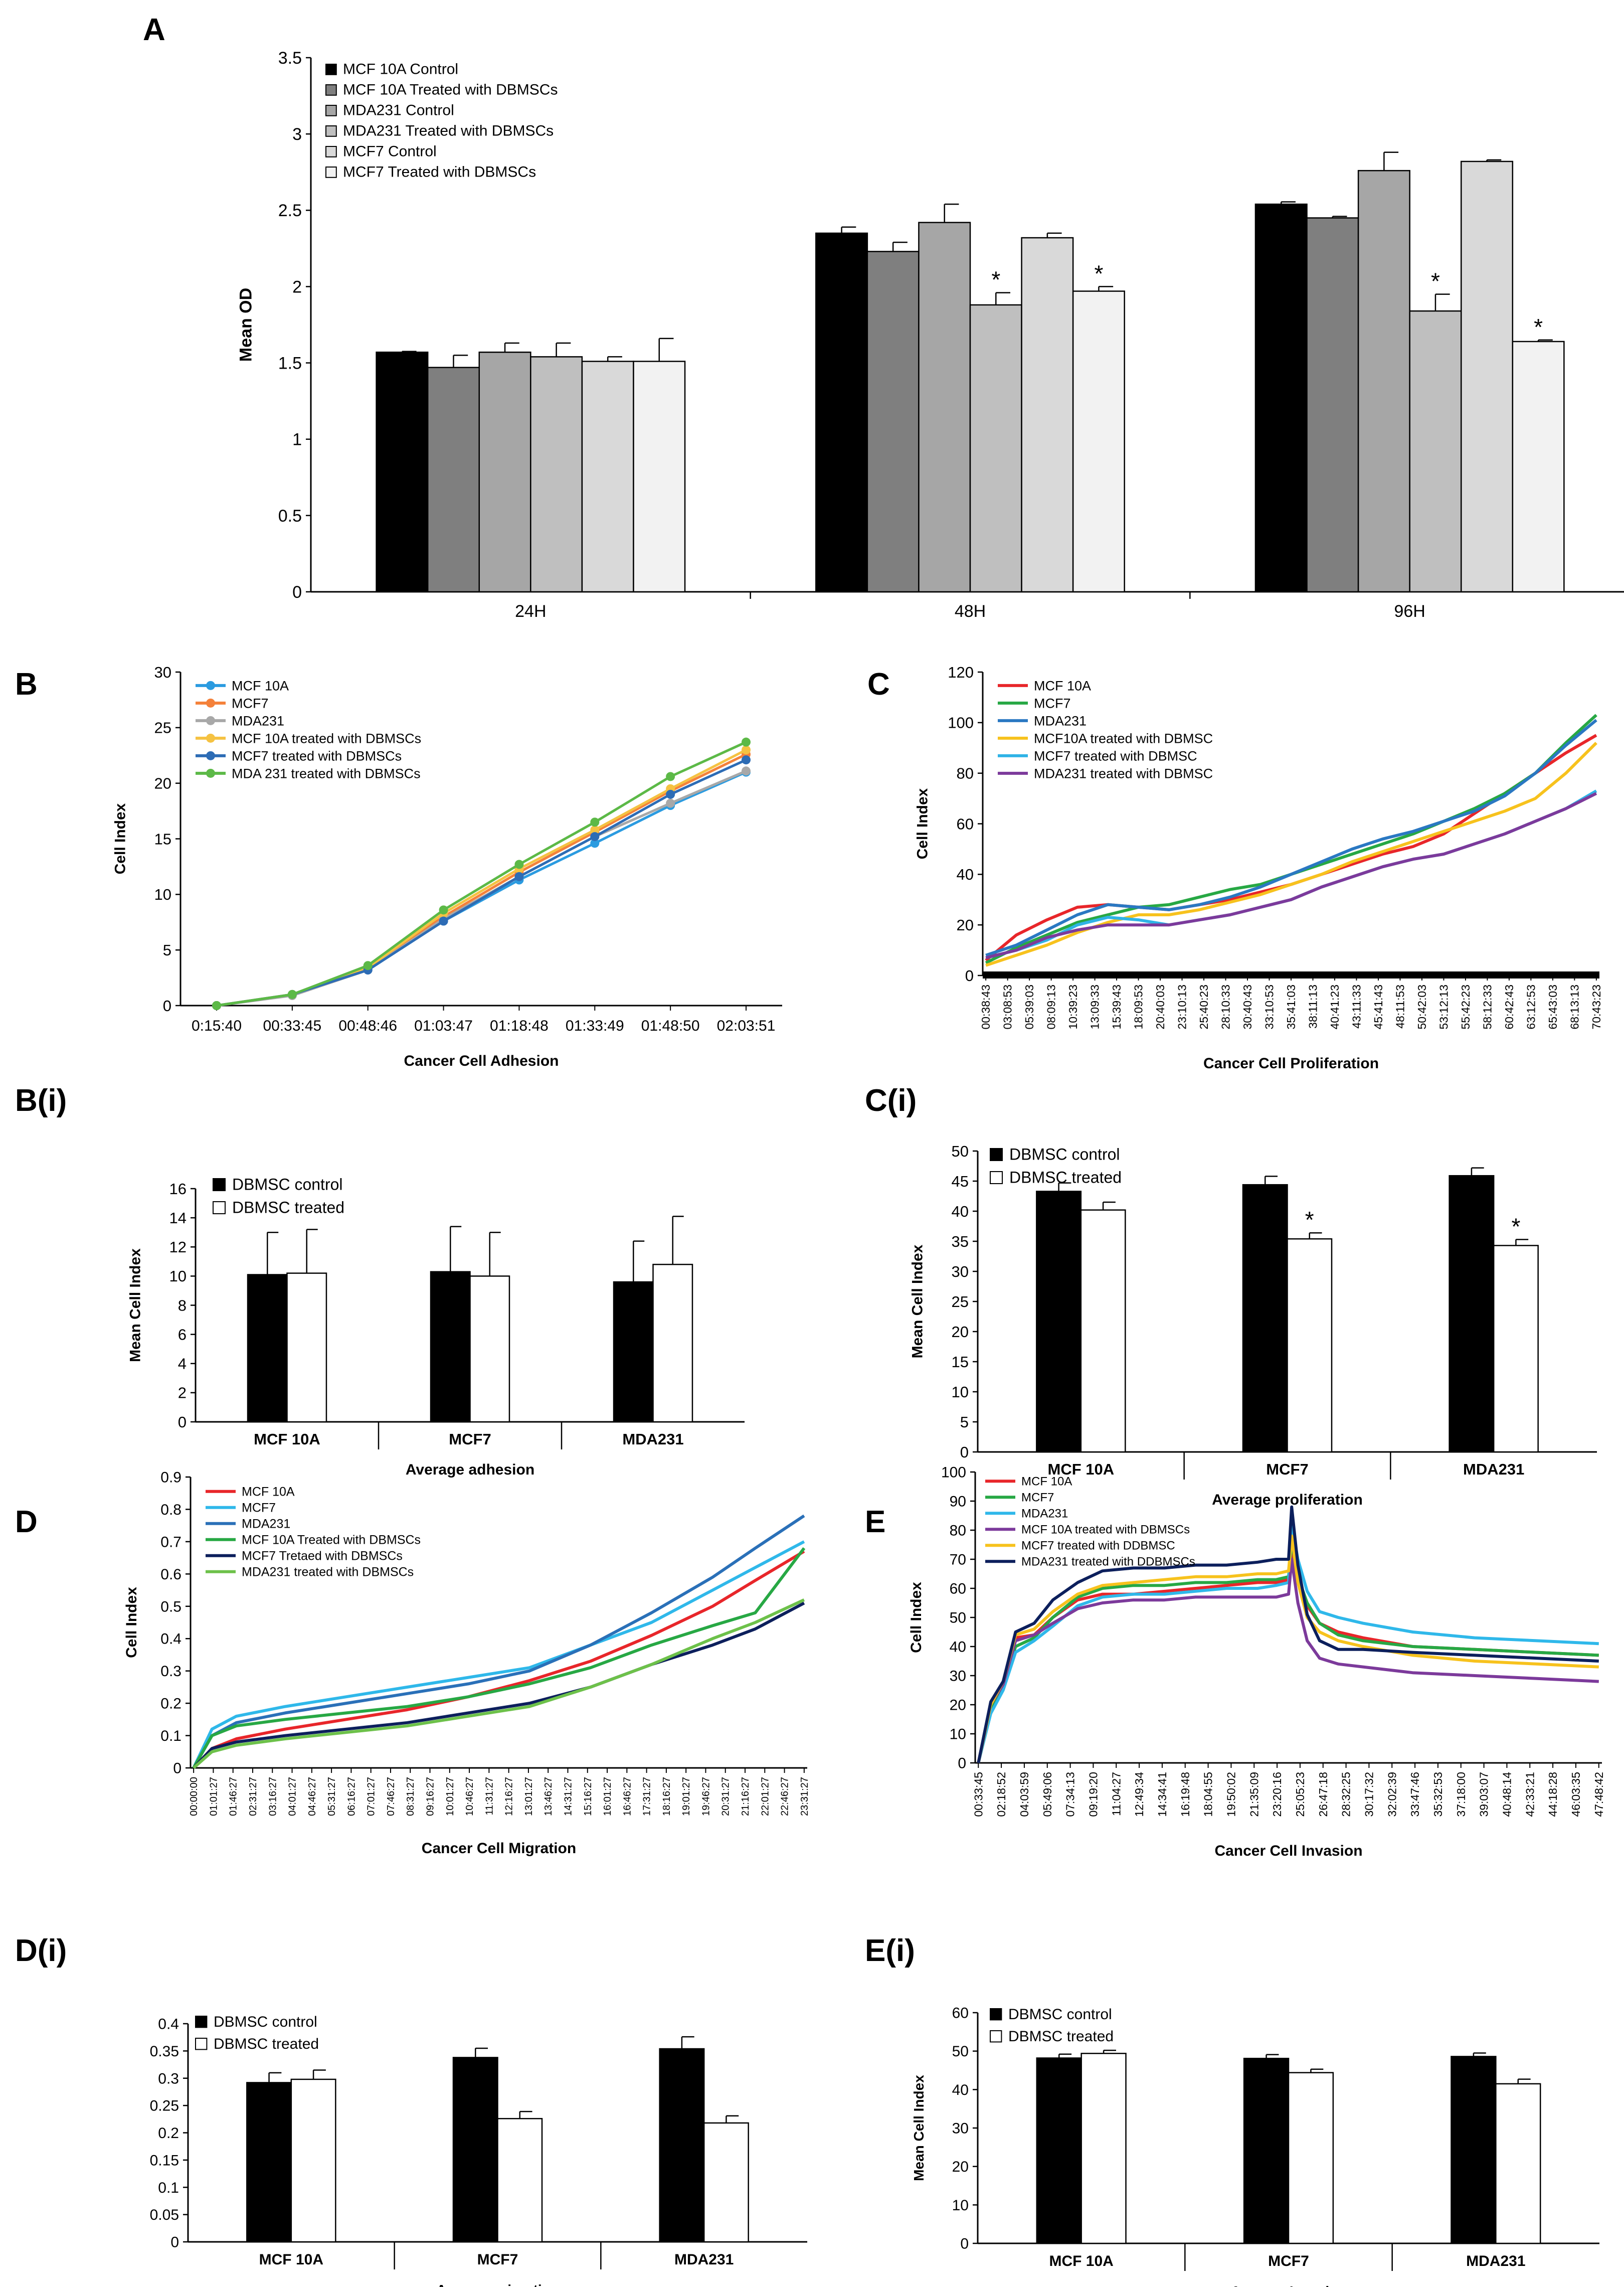  I want to click on y-axis-label: Mean Cell Index, so click(135, 1305).